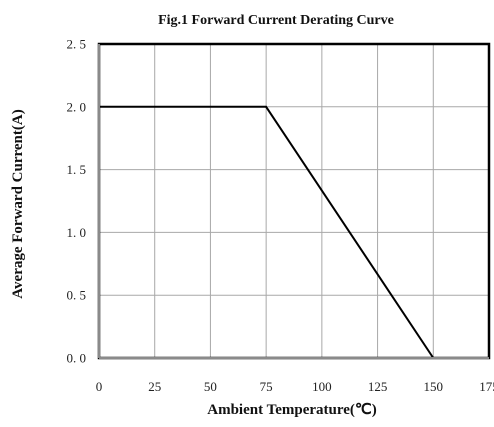  Describe the element at coordinates (77, 232) in the screenshot. I see `y-tick-label: 1. 0` at that location.